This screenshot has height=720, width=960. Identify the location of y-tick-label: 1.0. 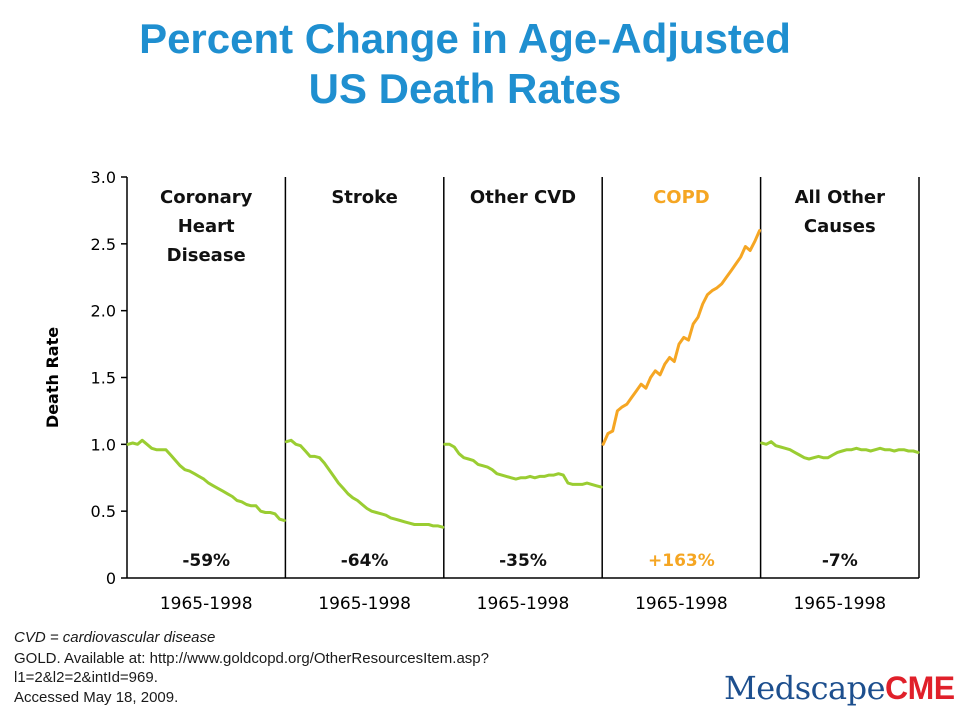
(103, 444).